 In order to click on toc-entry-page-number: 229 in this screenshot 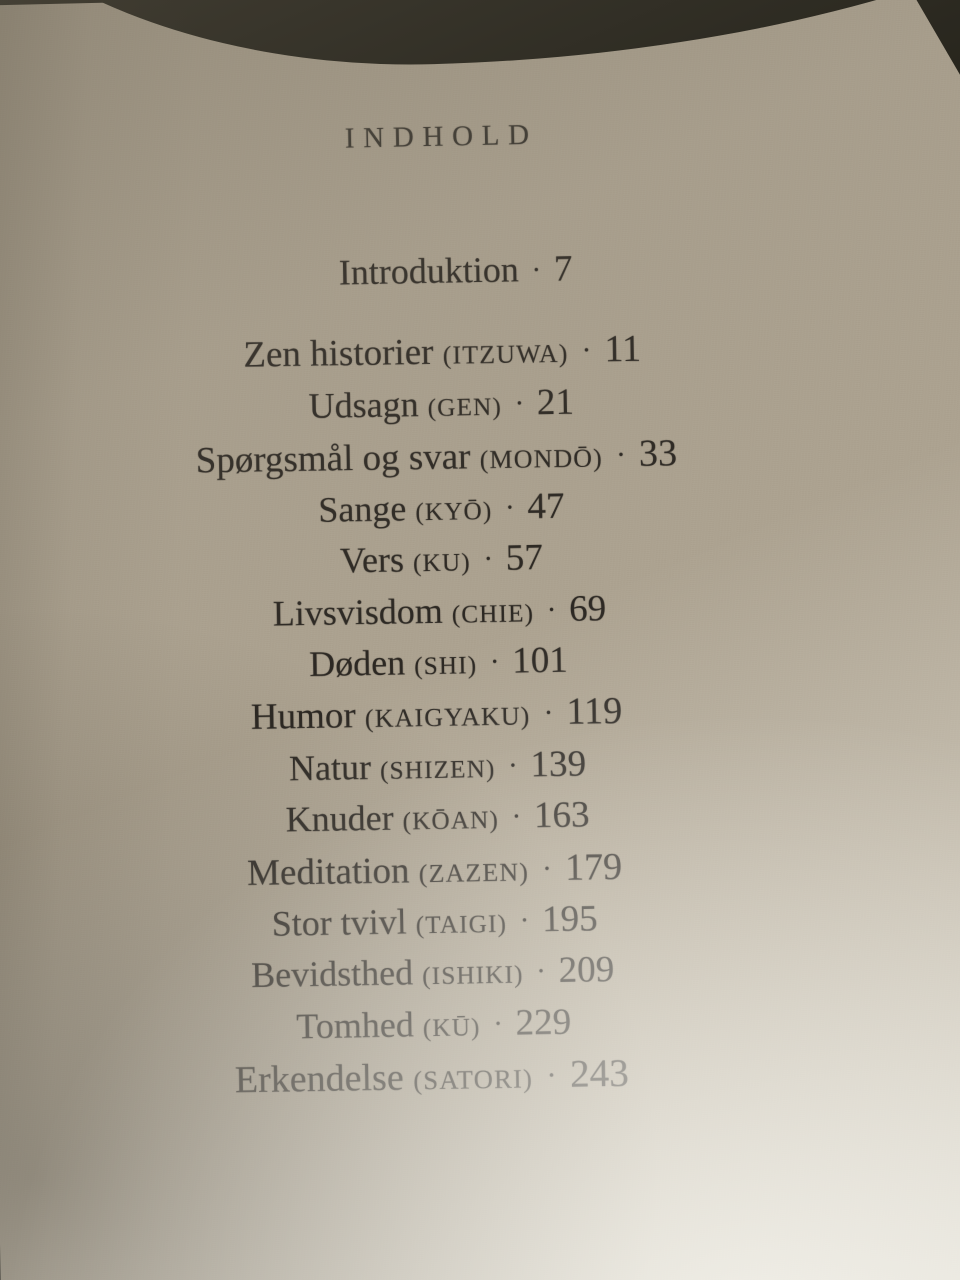, I will do `click(543, 1022)`.